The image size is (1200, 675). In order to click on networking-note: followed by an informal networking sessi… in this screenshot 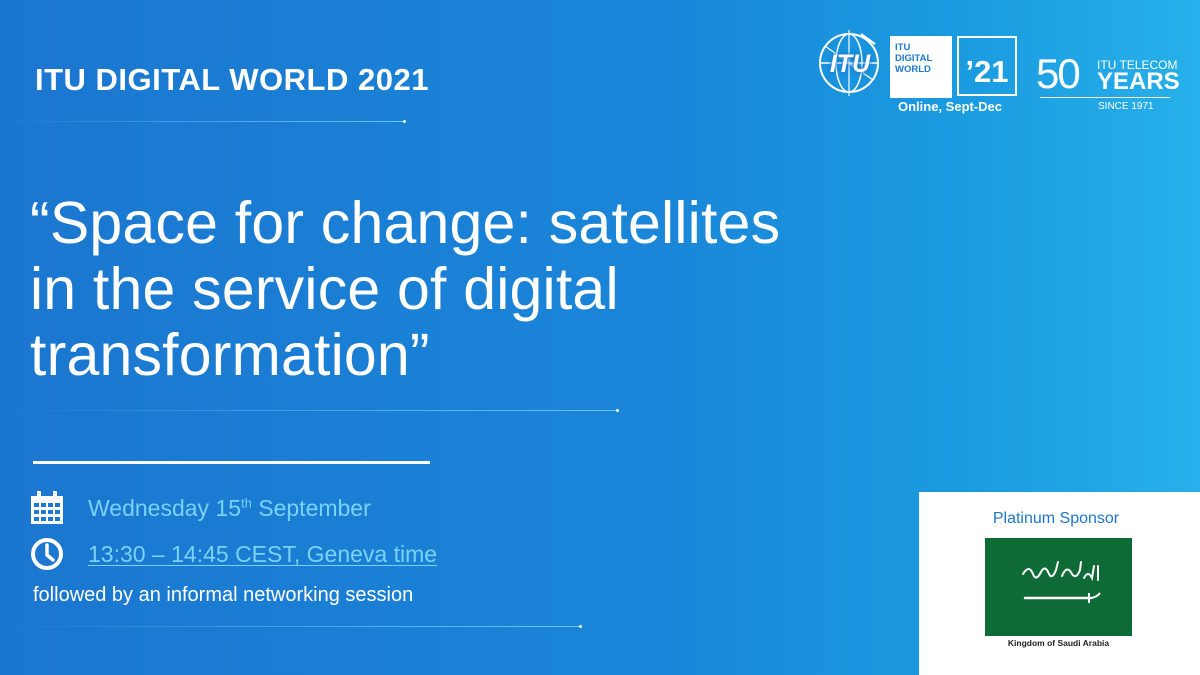, I will do `click(223, 595)`.